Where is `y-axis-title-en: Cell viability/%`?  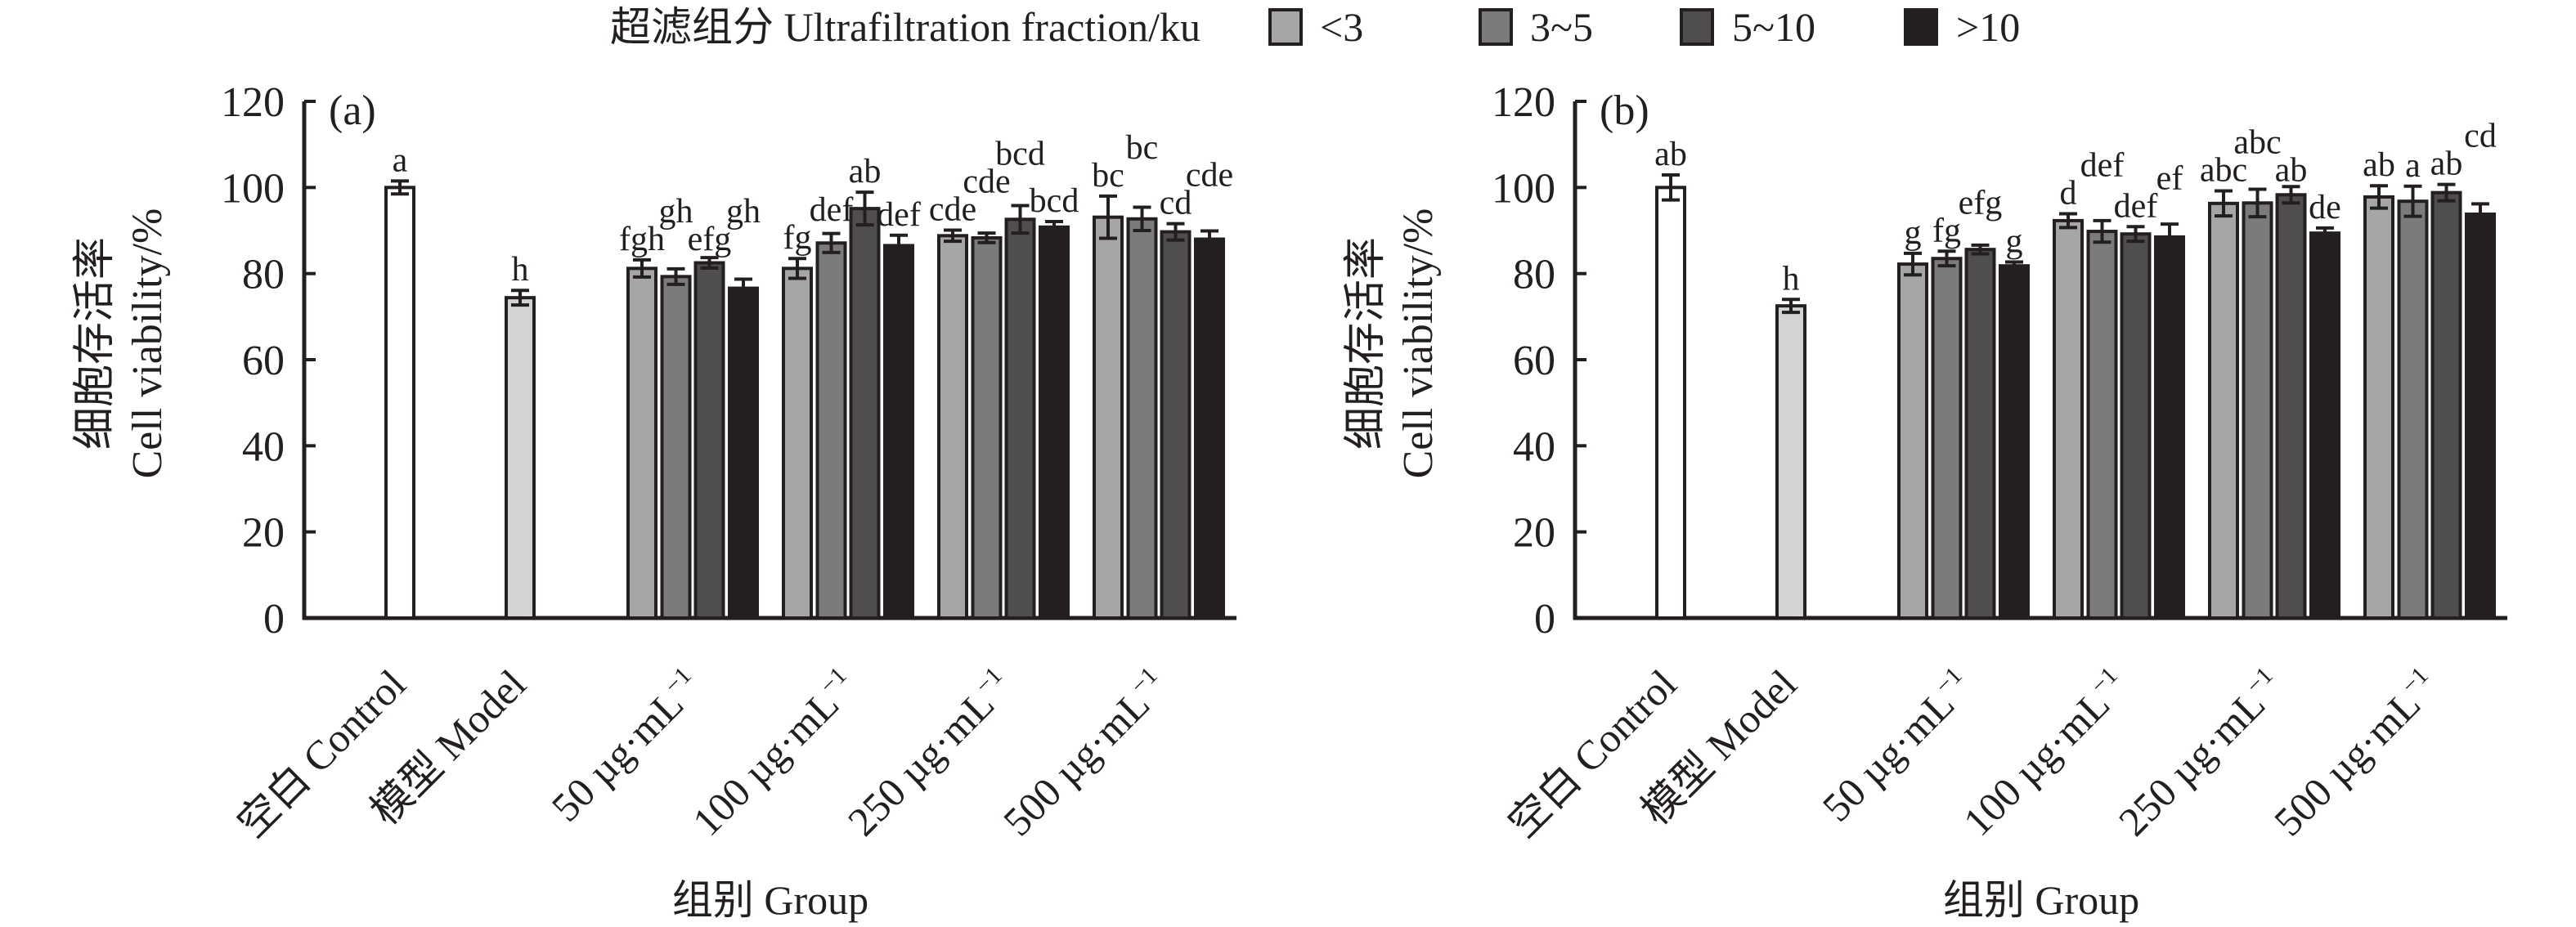 y-axis-title-en: Cell viability/% is located at coordinates (1418, 343).